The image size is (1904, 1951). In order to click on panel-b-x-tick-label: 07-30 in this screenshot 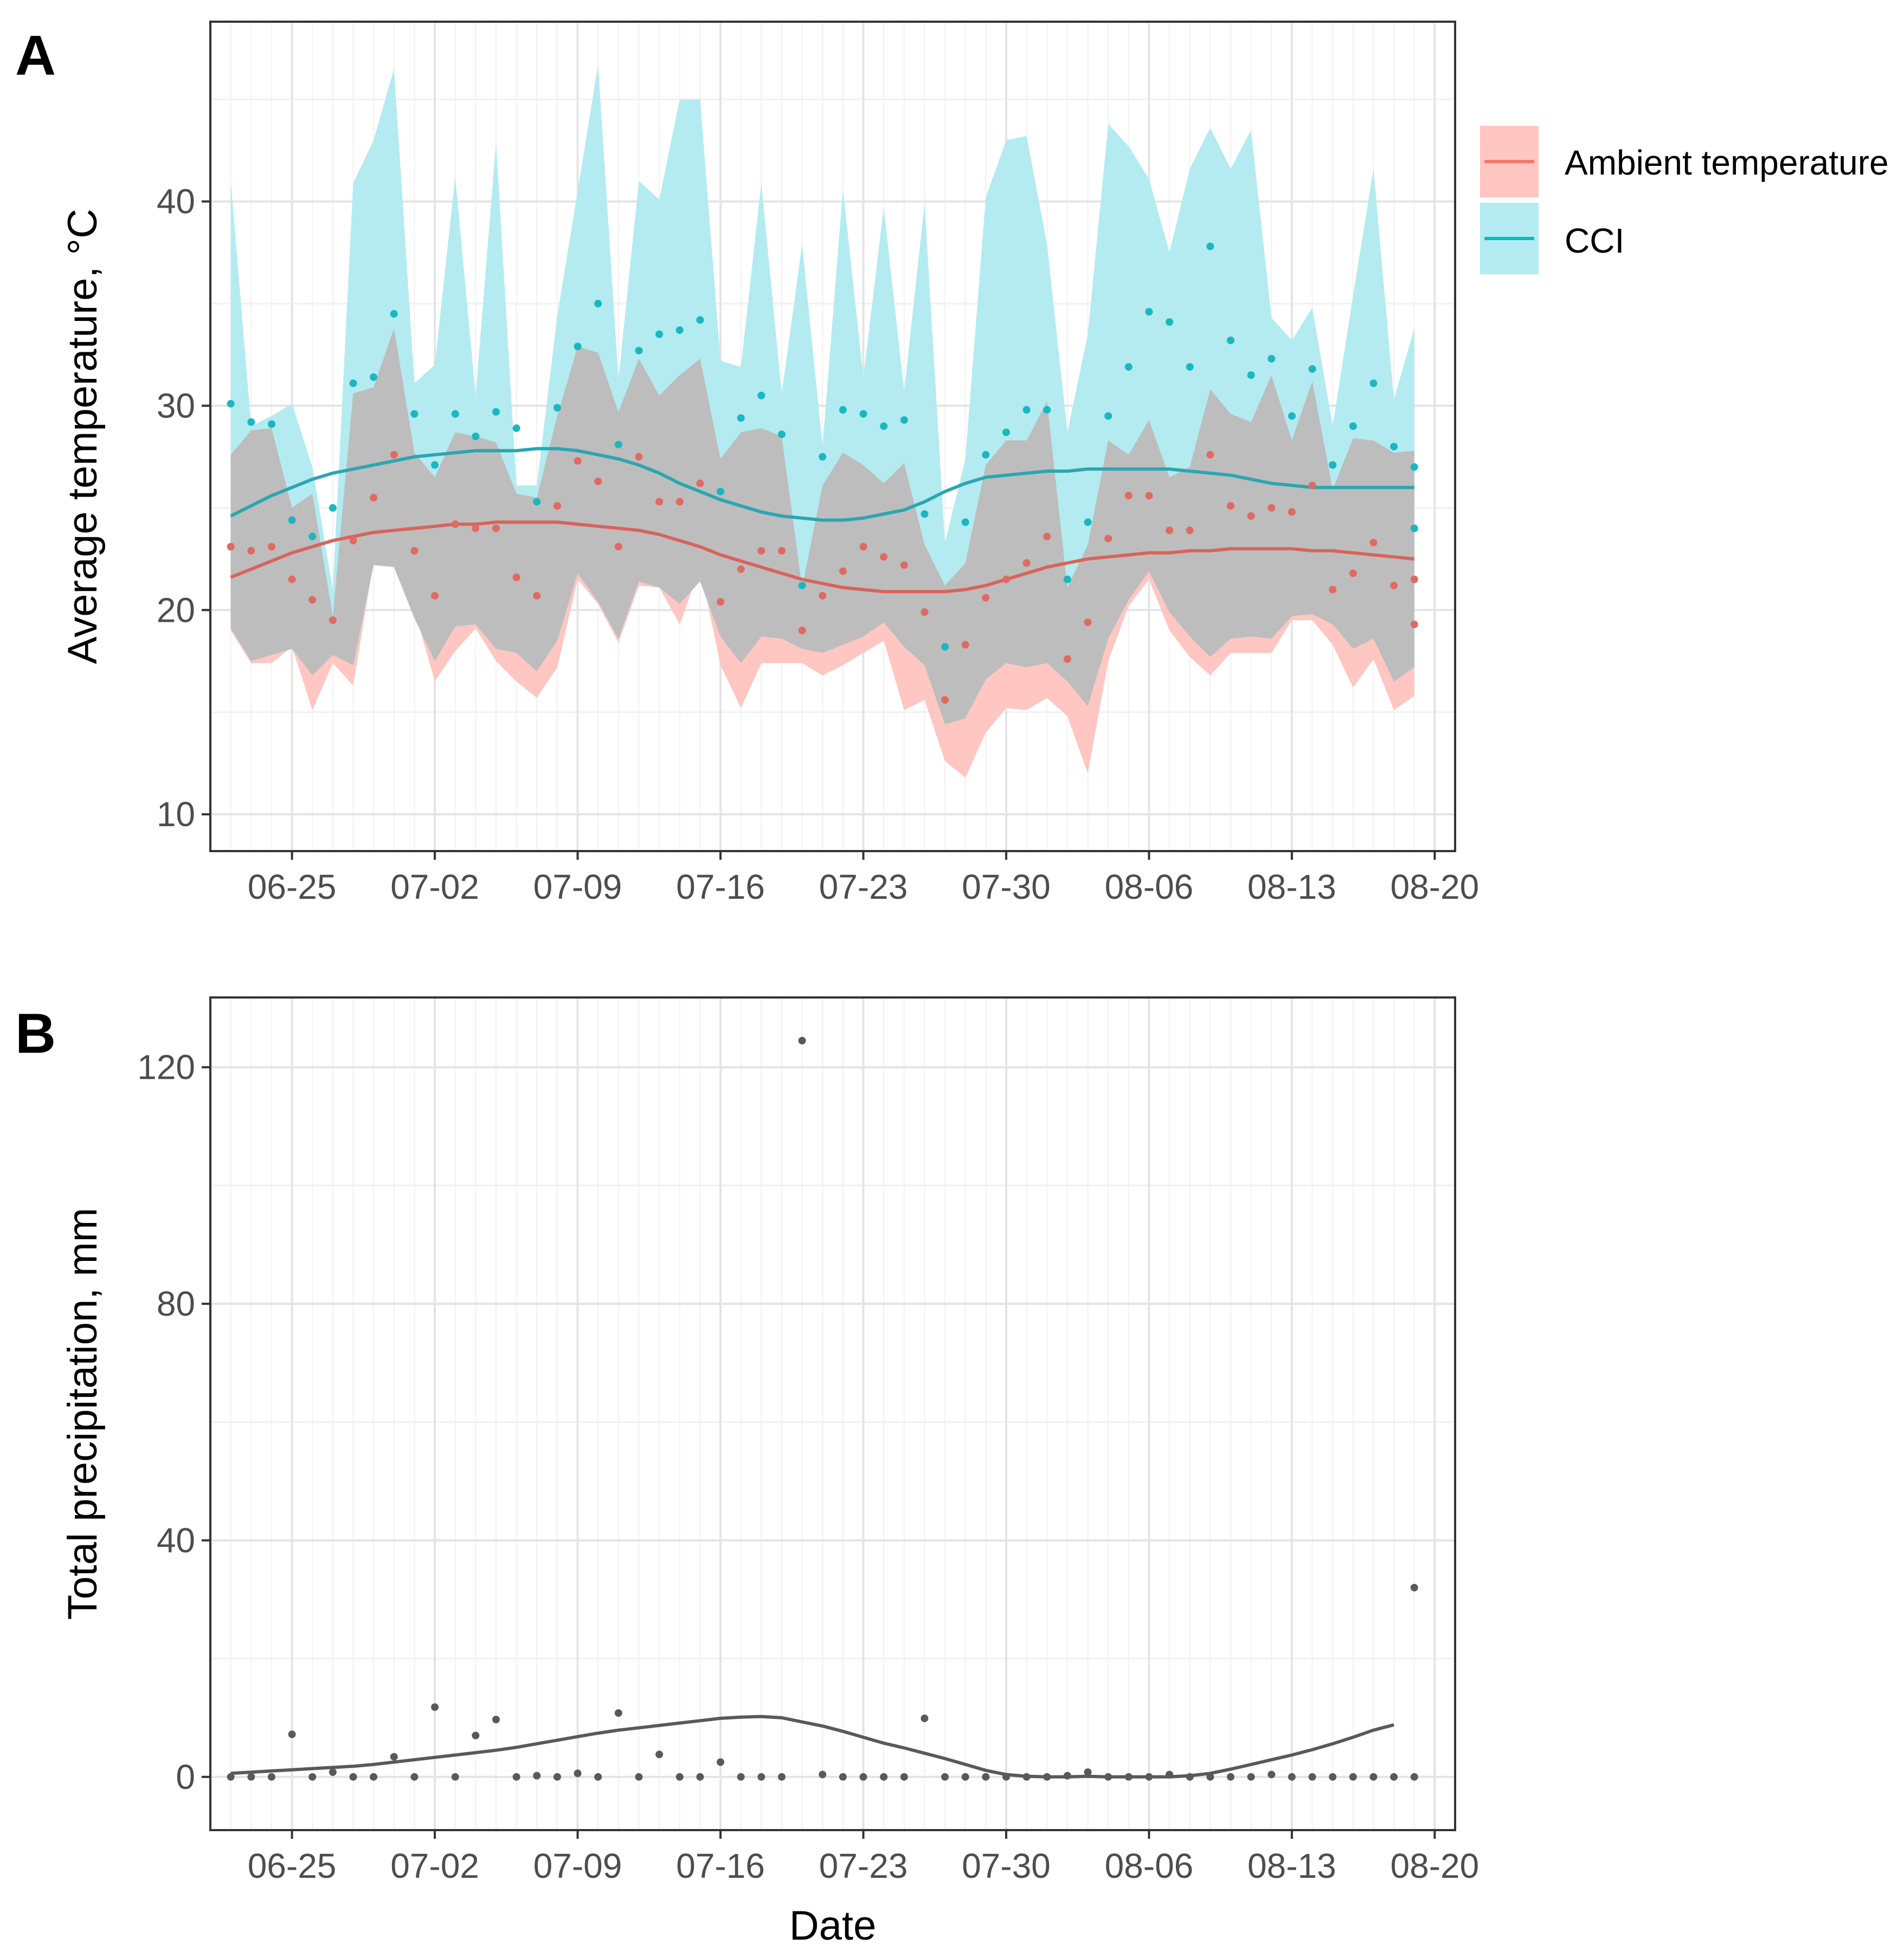, I will do `click(1007, 1866)`.